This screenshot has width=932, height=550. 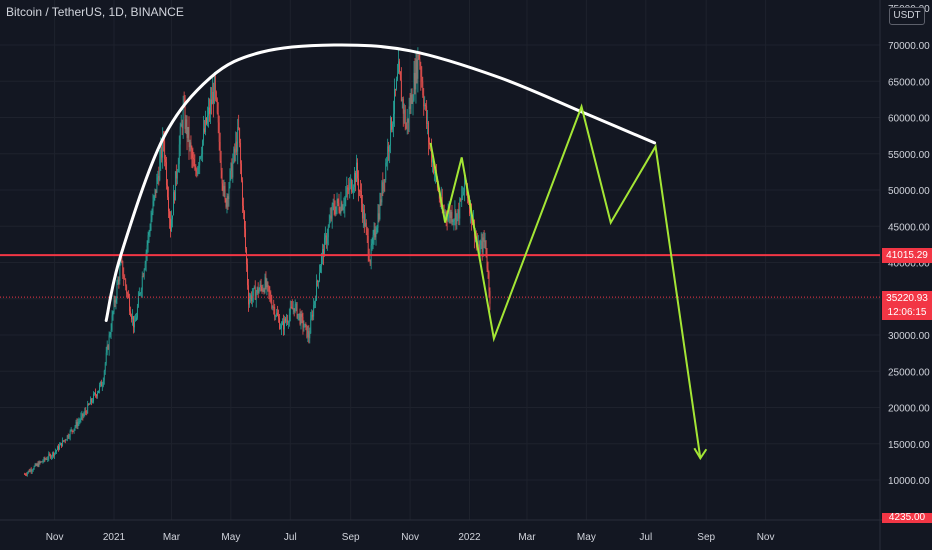 I want to click on y-tick-label: 70000.00, so click(x=909, y=46).